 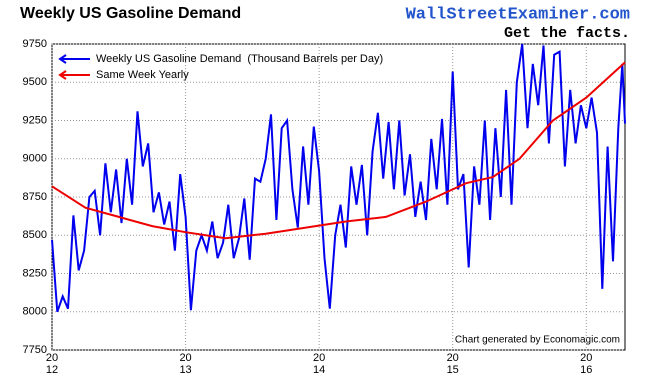 I want to click on y-tick-label: 9500, so click(x=35, y=82).